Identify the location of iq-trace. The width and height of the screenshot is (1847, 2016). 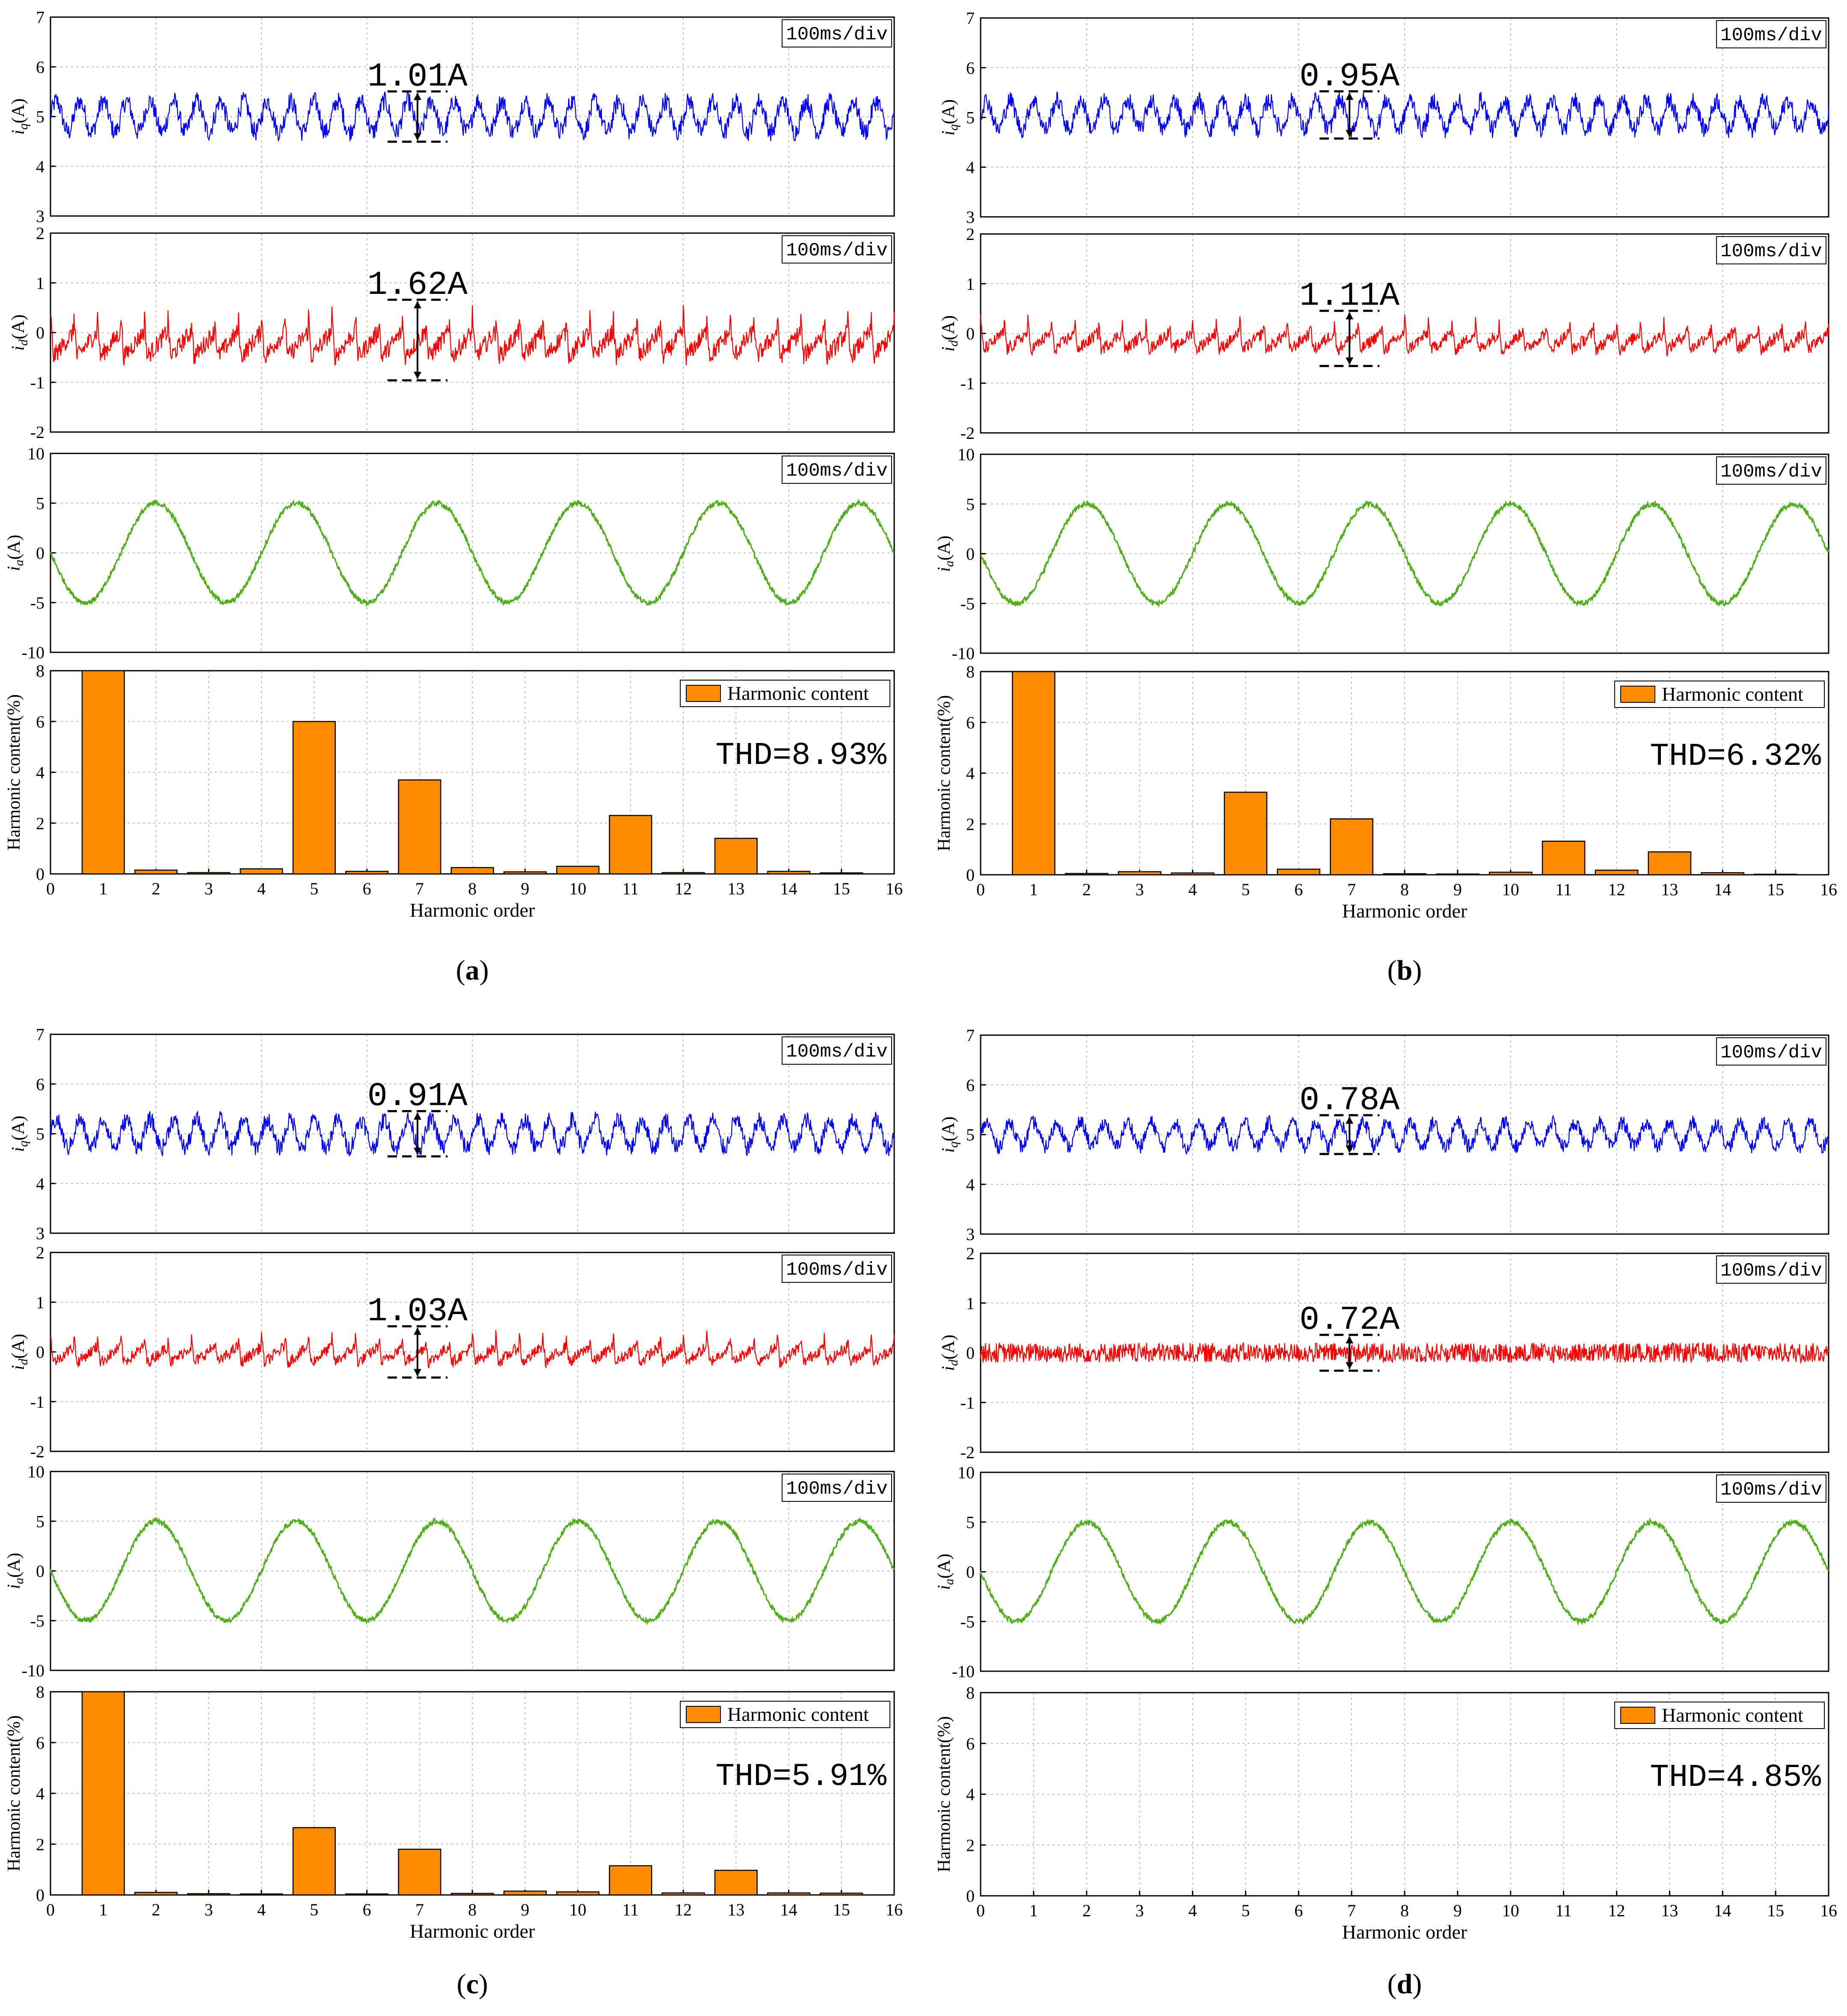
(472, 1133).